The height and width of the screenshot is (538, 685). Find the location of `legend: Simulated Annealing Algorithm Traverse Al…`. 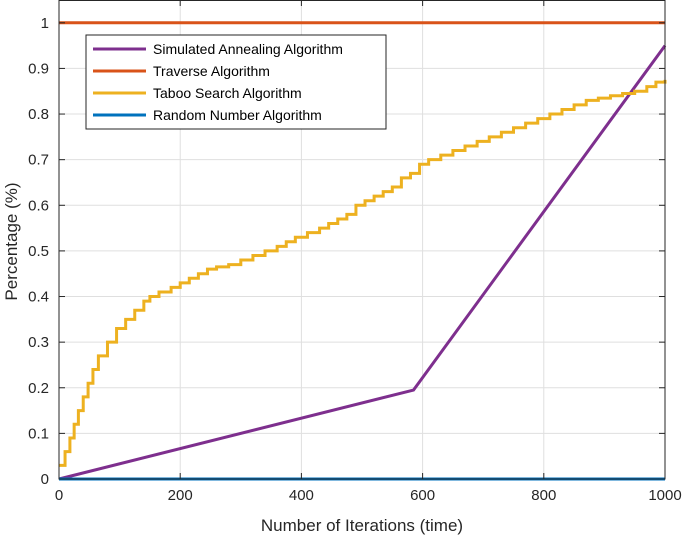

legend: Simulated Annealing Algorithm Traverse Al… is located at coordinates (236, 82).